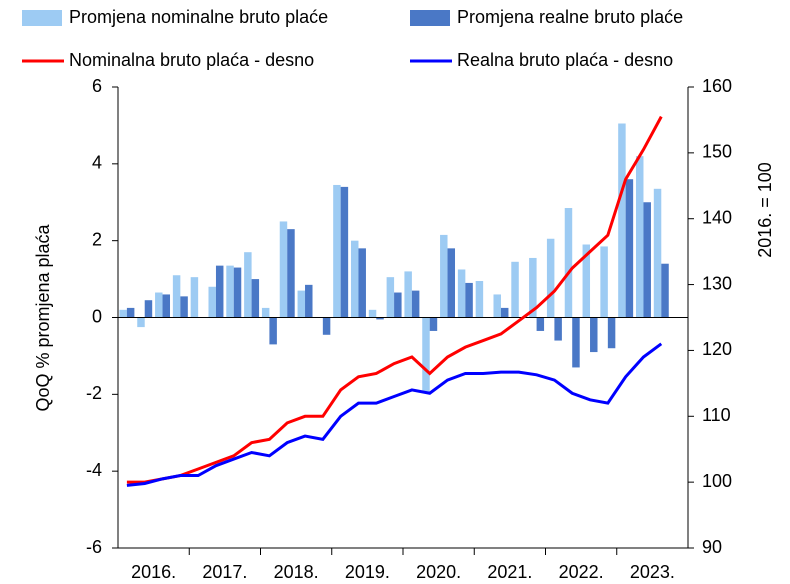 The width and height of the screenshot is (790, 584). What do you see at coordinates (94, 393) in the screenshot?
I see `y-tick-label: -2` at bounding box center [94, 393].